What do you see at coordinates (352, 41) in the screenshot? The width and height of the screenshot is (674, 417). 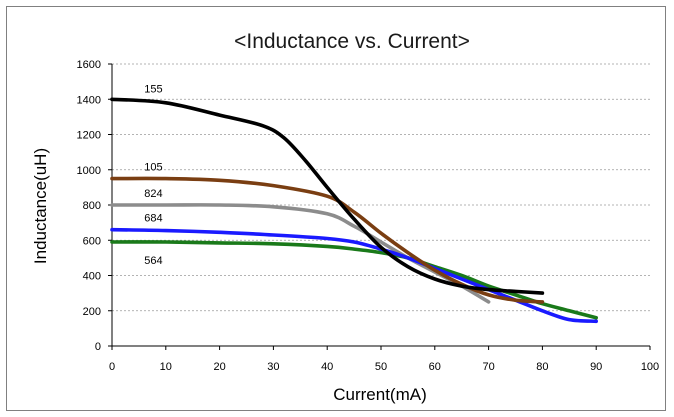 I see `chart-title: <Inductance vs. Current>` at bounding box center [352, 41].